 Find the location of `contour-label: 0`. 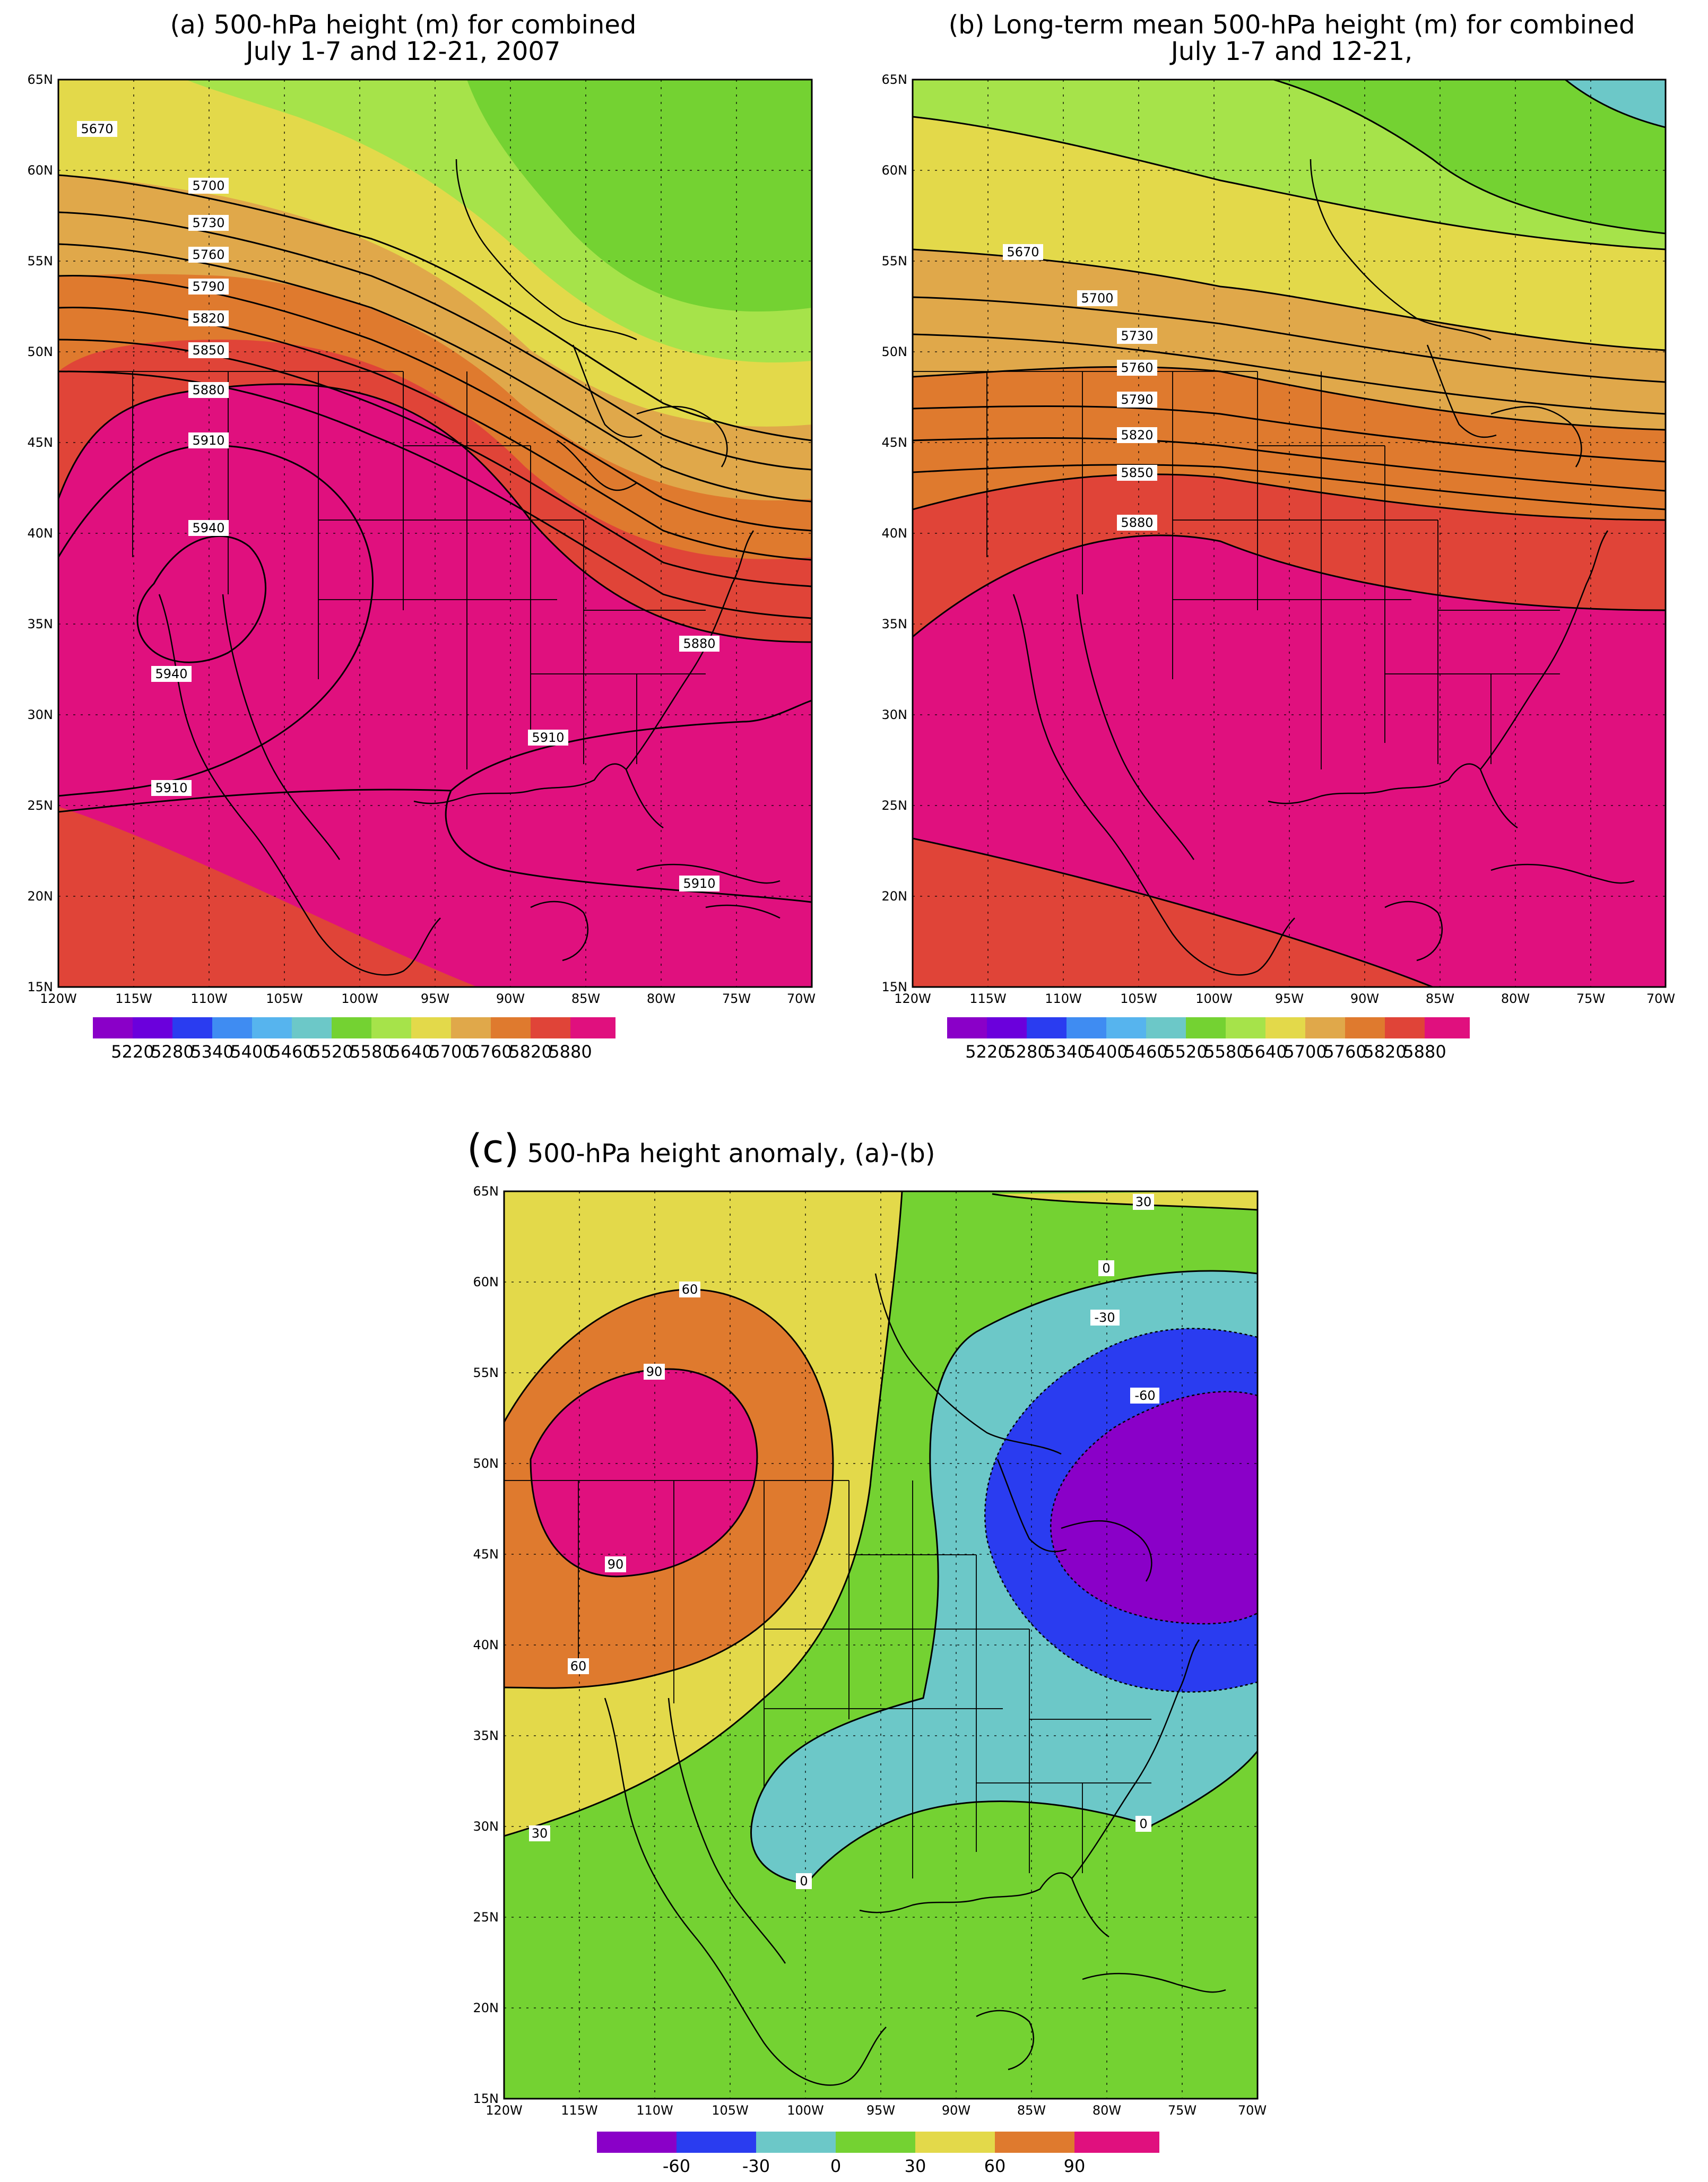

contour-label: 0 is located at coordinates (1106, 1268).